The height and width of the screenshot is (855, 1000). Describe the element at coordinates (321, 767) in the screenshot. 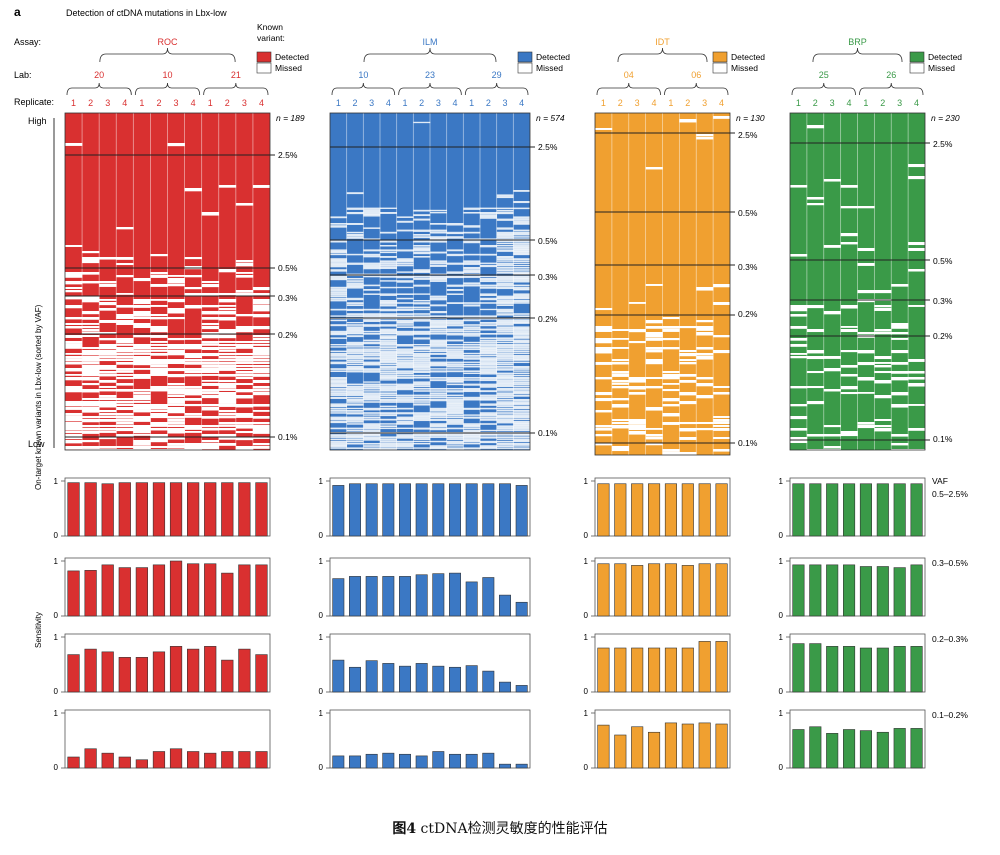

I see `y-tick-label: 0` at that location.